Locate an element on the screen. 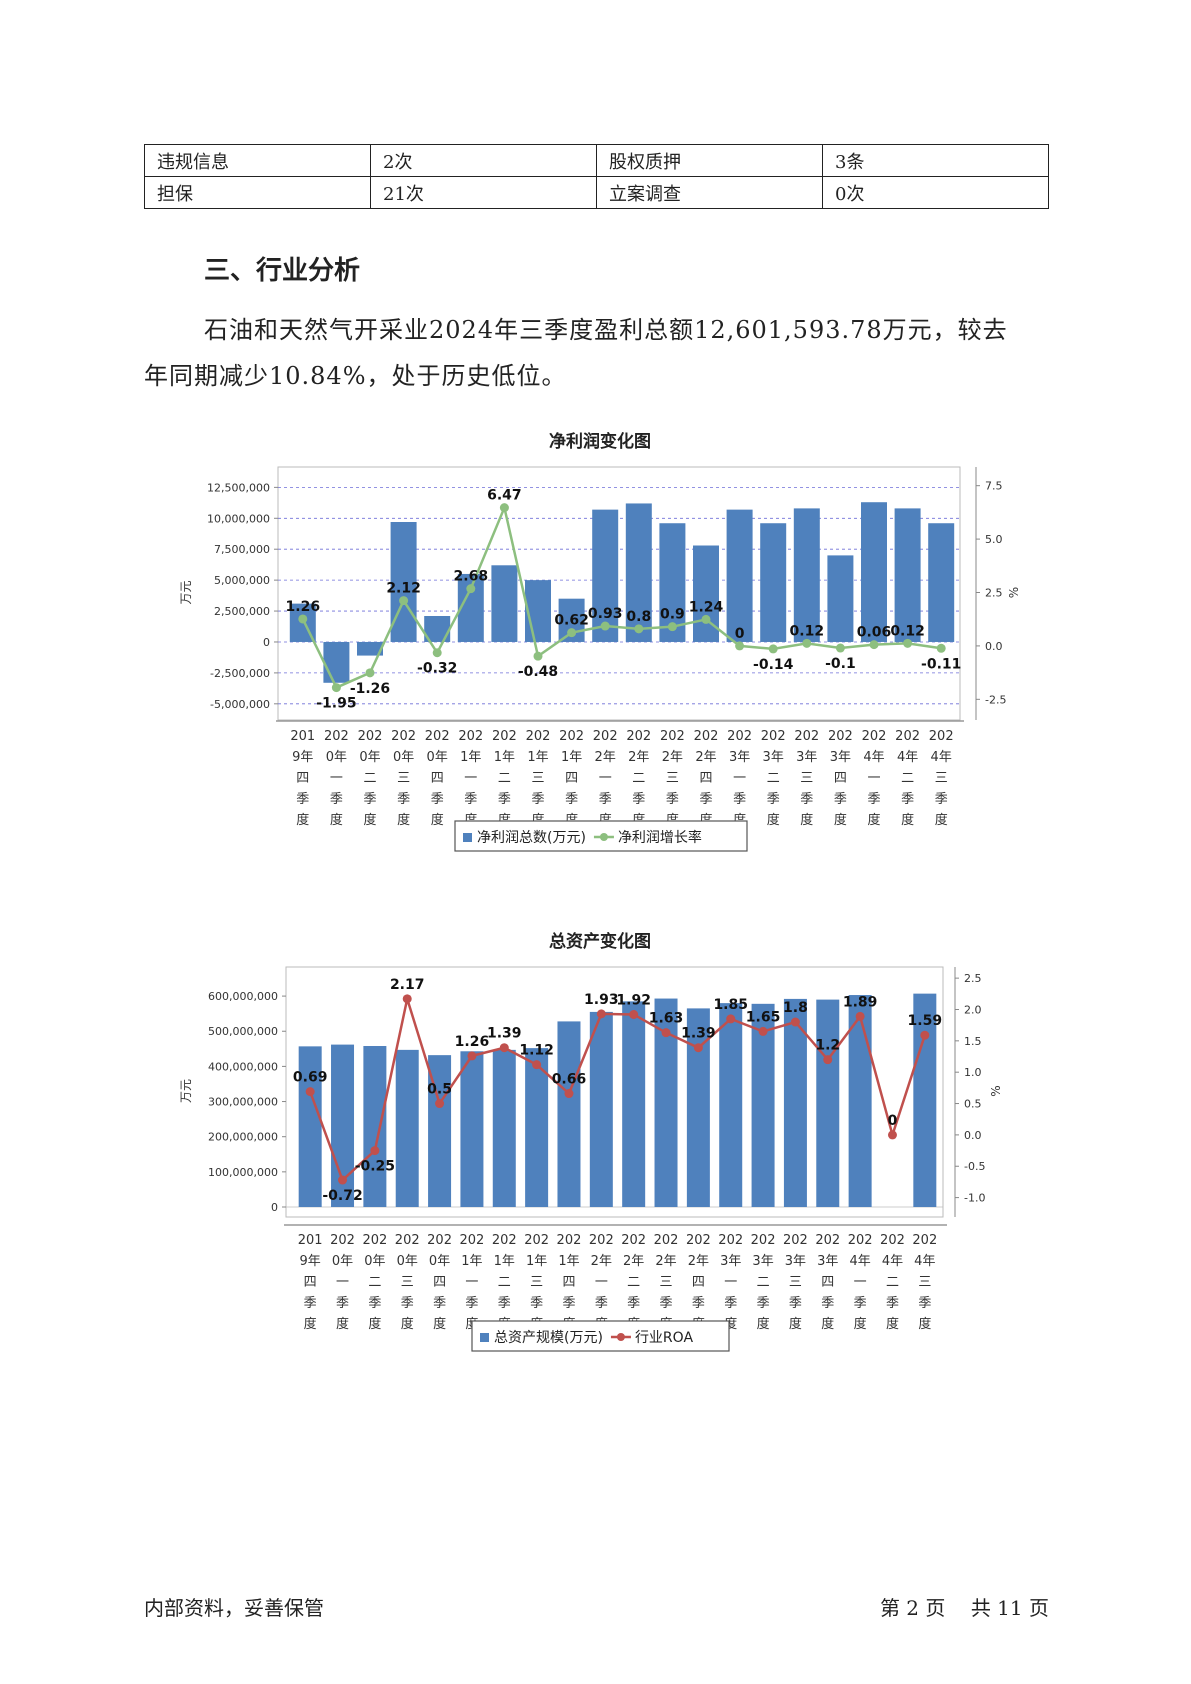 The height and width of the screenshot is (1684, 1191). footer-confidential-note: 内部资料，妥善保管 is located at coordinates (234, 1608).